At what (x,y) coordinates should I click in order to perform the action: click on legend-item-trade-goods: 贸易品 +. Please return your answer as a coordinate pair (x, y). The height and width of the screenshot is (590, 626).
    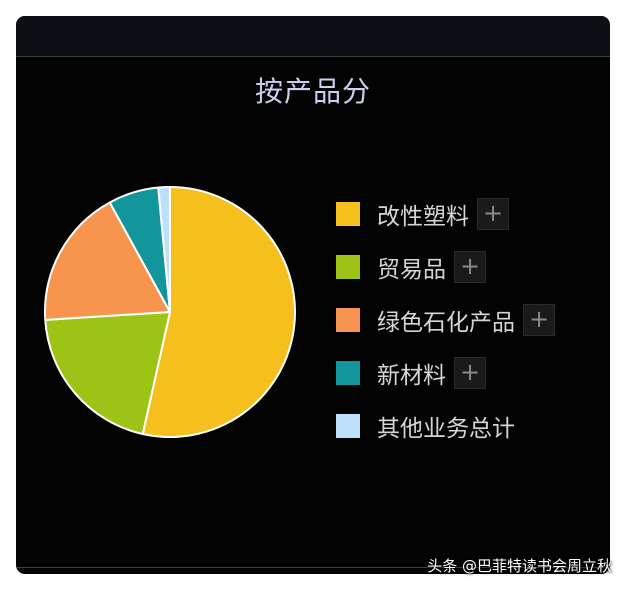
    Looking at the image, I should click on (445, 267).